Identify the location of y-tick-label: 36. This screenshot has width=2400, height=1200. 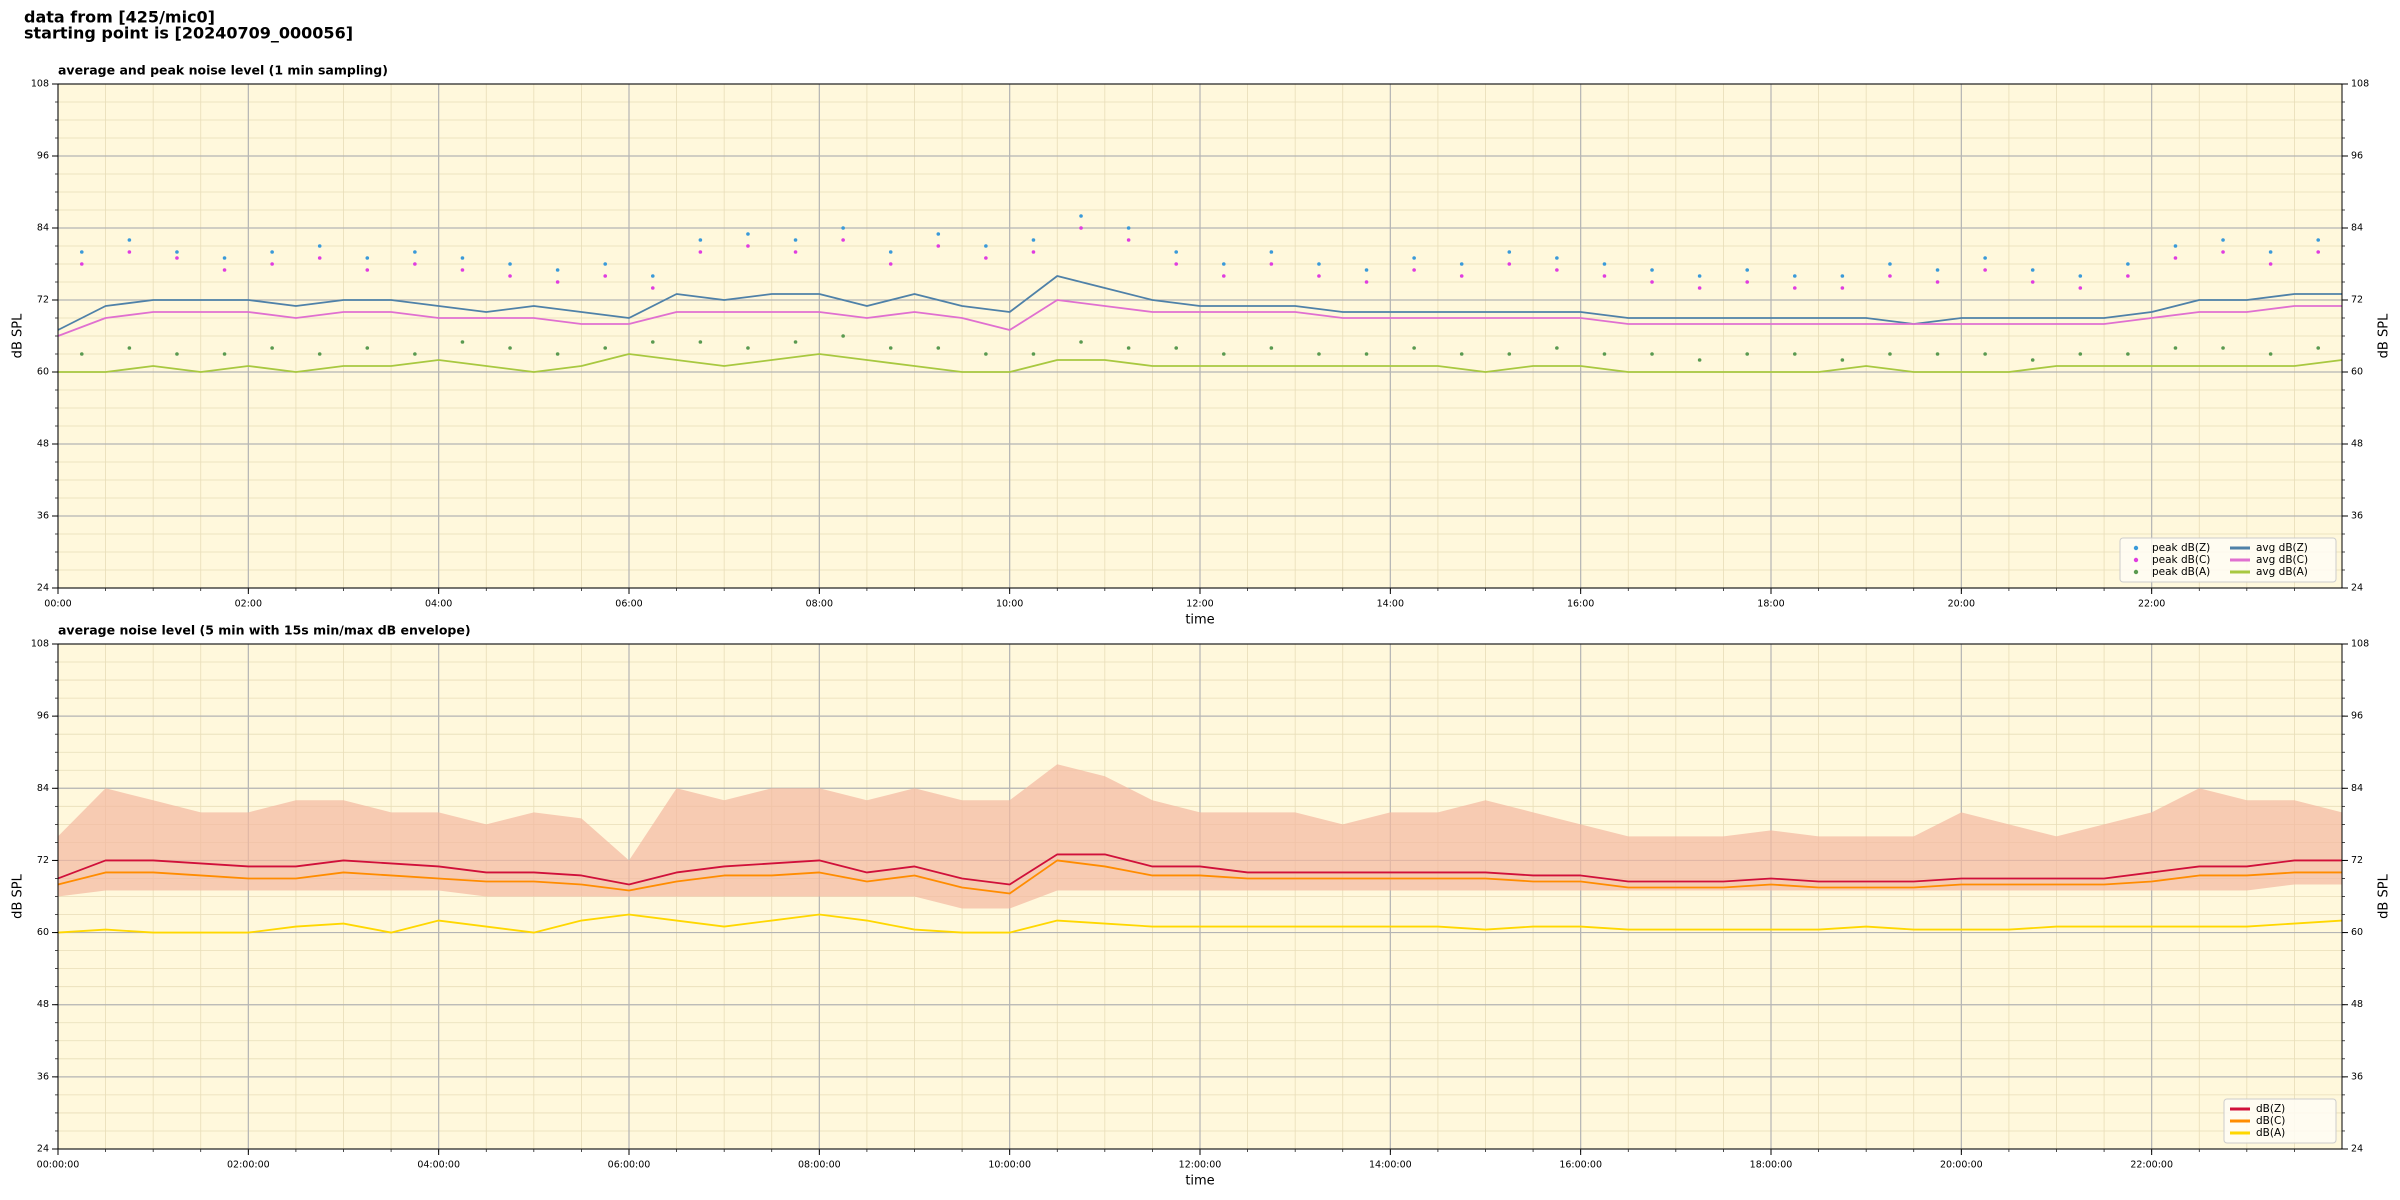
(43, 1076).